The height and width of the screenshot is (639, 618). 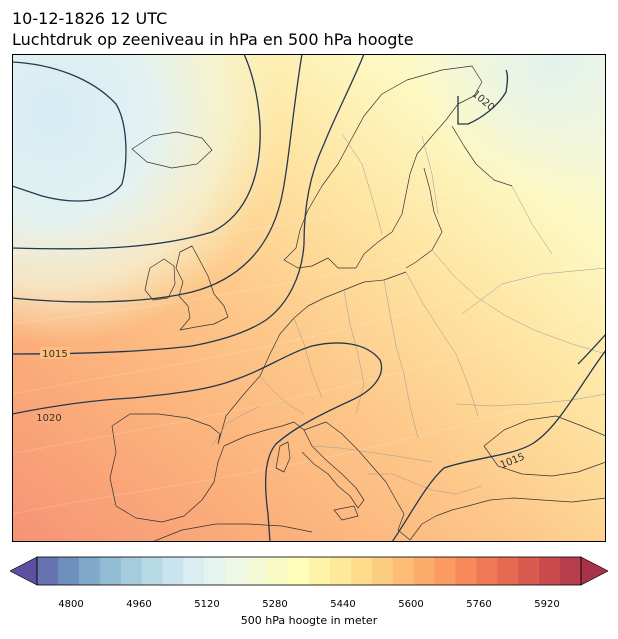 I want to click on colorbar-tick-label: 5120, so click(x=207, y=604).